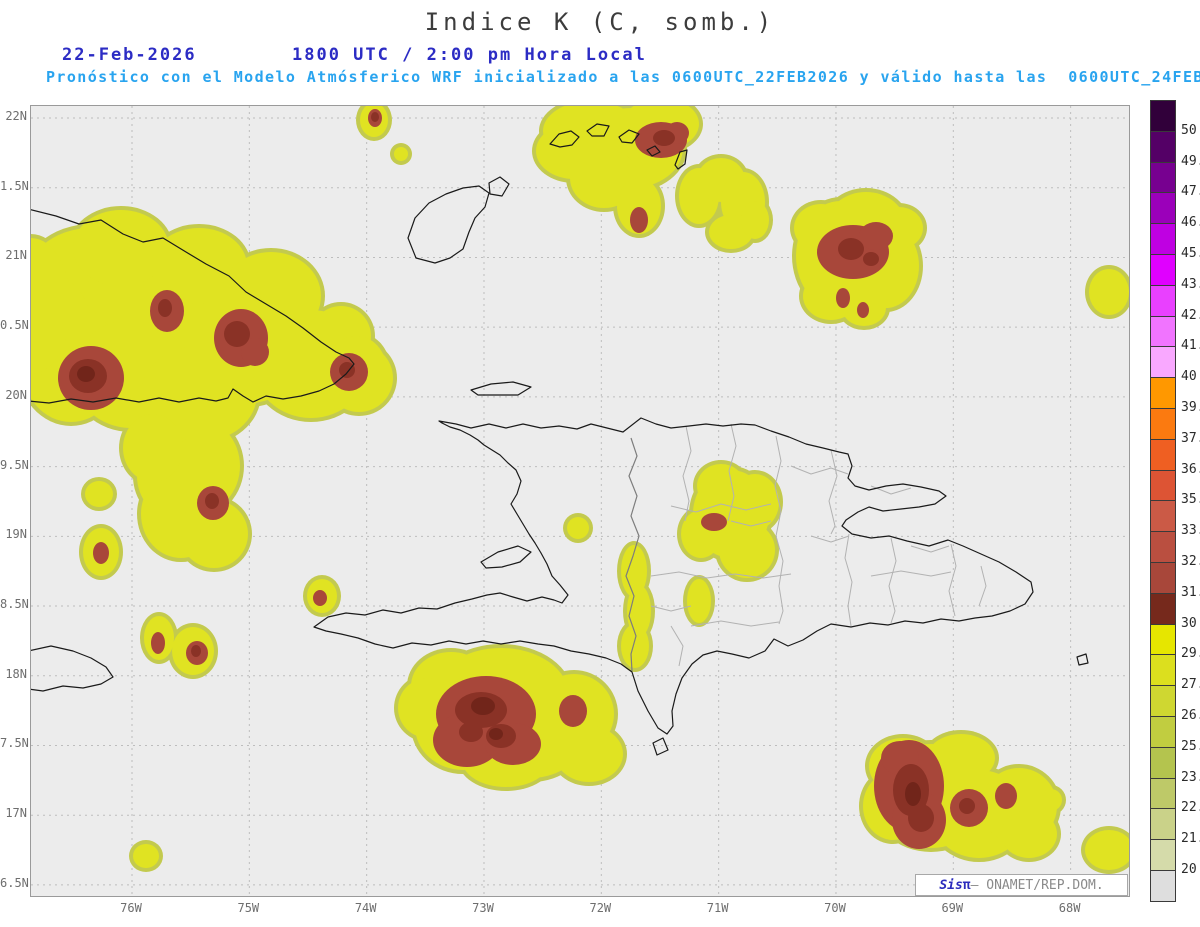  I want to click on y-tick-label: 1.5N, so click(14, 185).